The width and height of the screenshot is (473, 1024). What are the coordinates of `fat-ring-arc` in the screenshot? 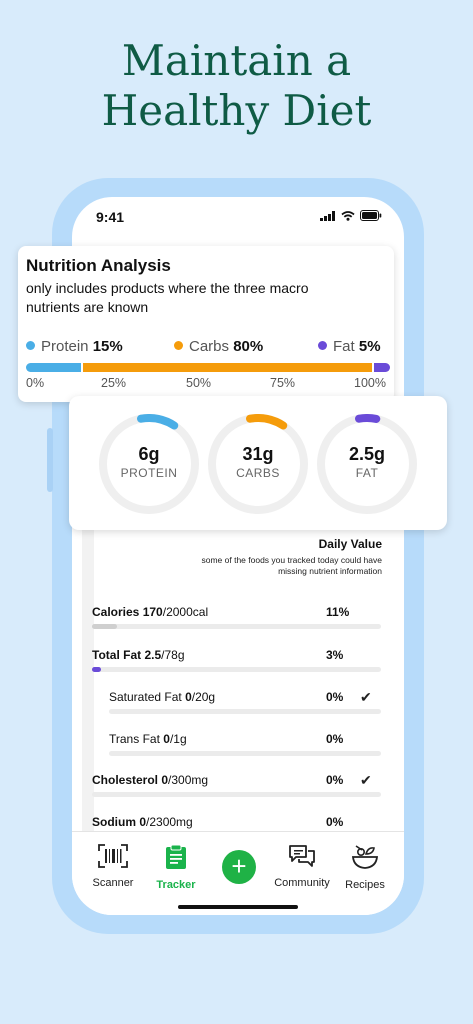 It's located at (367, 464).